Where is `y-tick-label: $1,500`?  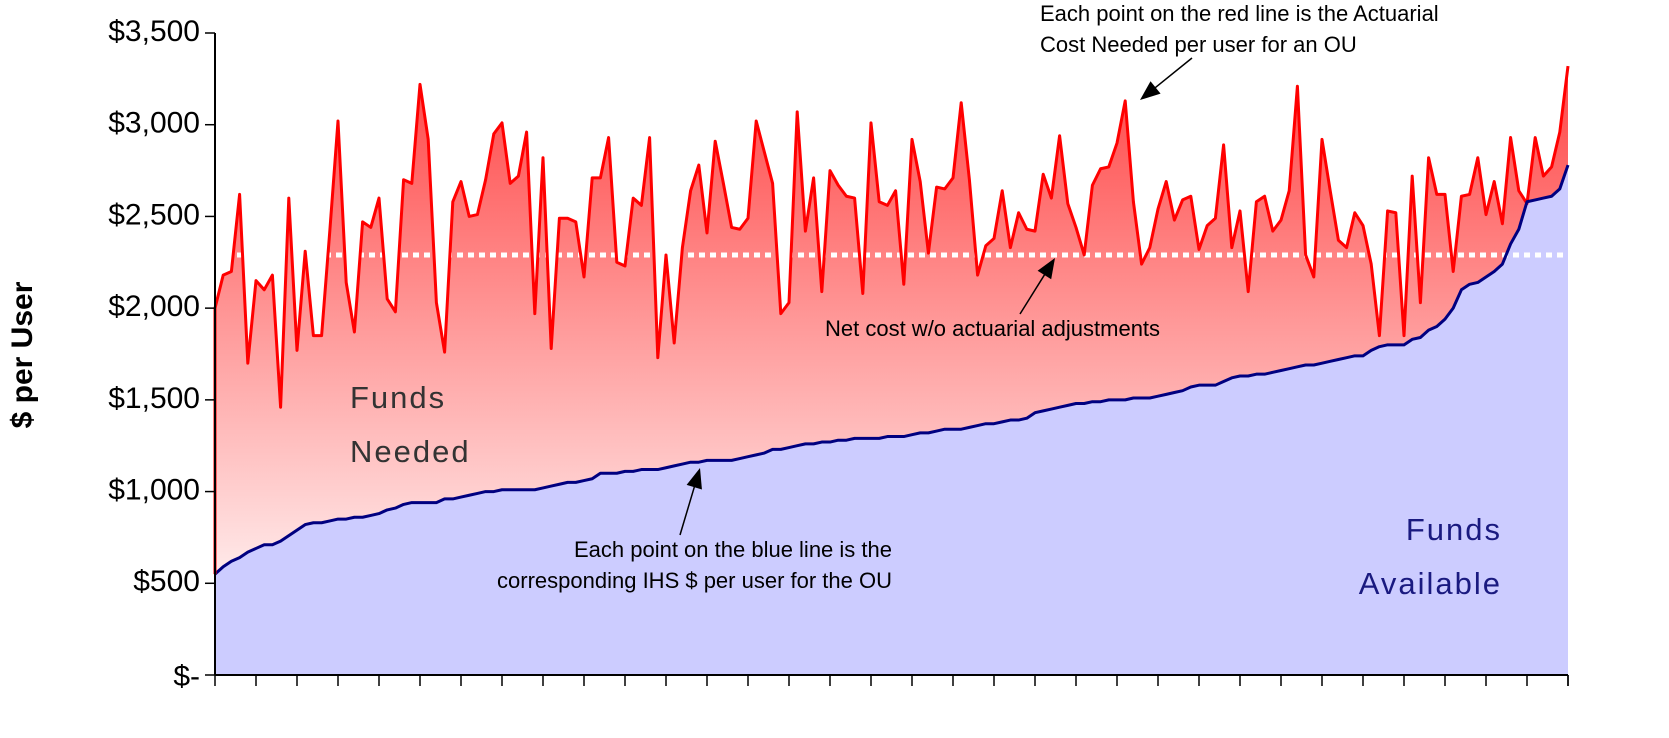
y-tick-label: $1,500 is located at coordinates (154, 398).